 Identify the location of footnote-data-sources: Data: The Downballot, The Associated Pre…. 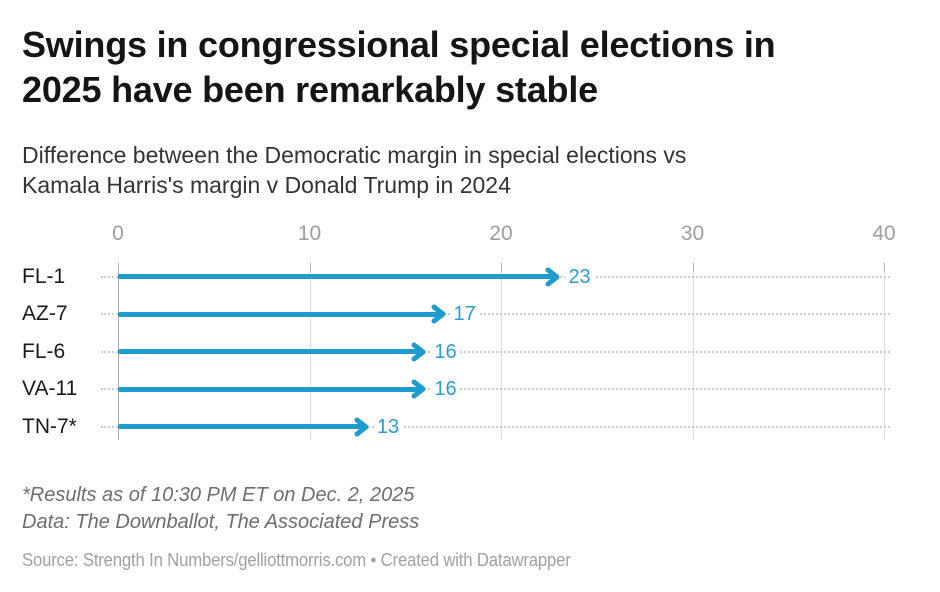
(221, 522).